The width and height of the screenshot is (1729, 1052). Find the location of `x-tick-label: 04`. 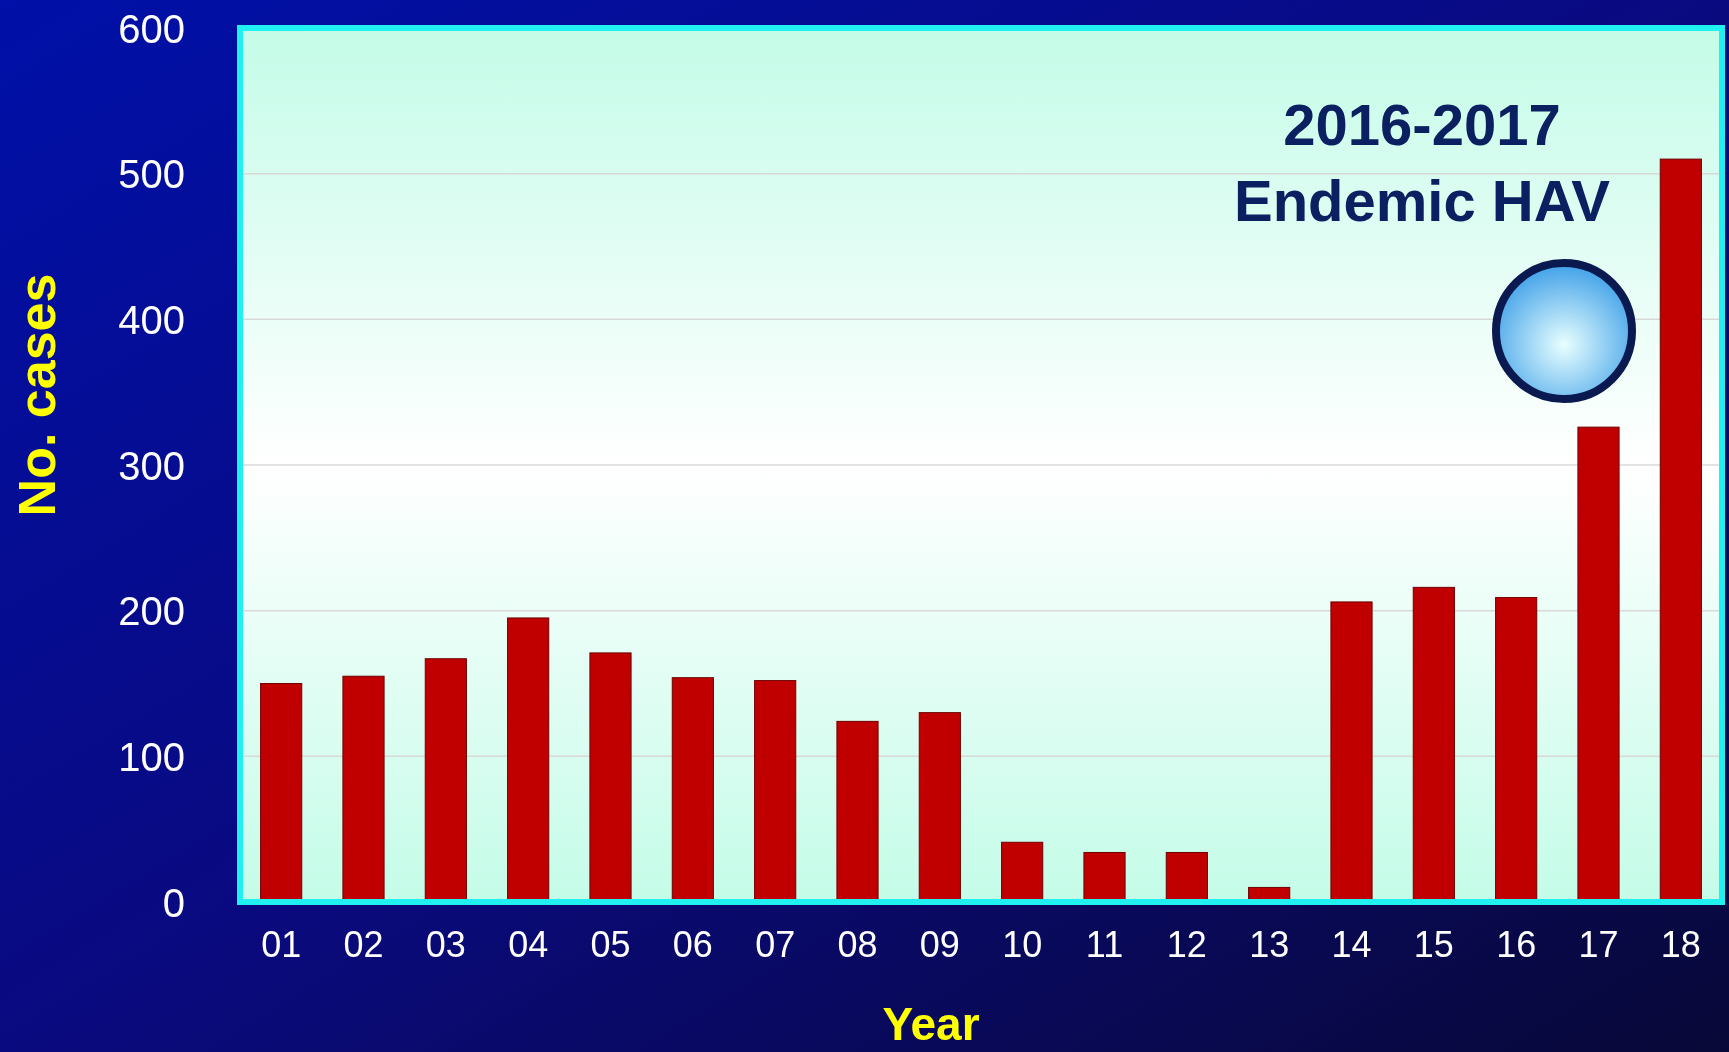

x-tick-label: 04 is located at coordinates (528, 944).